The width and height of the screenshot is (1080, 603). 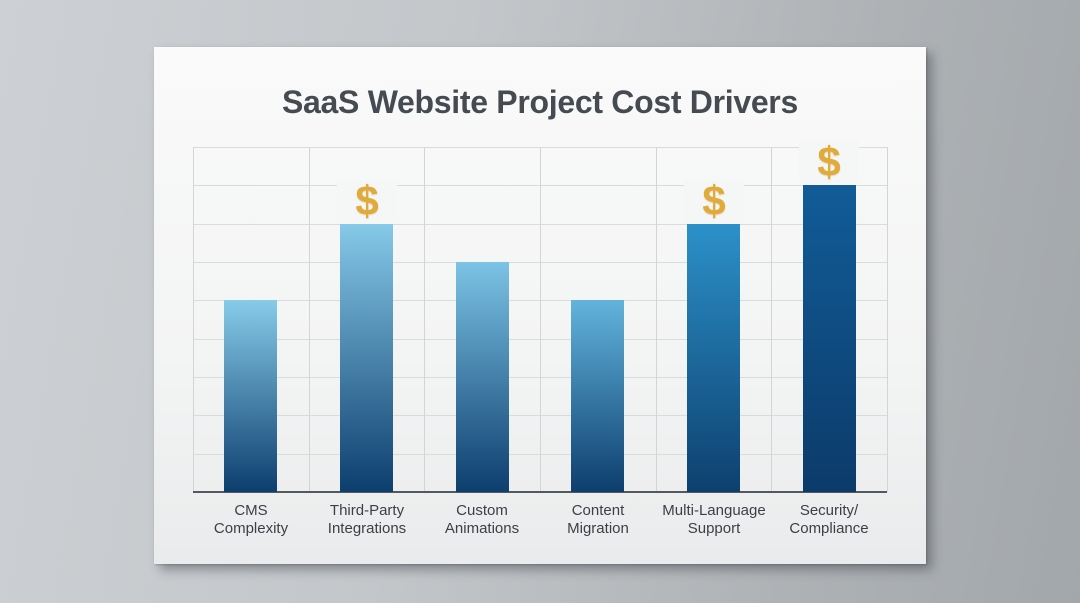 What do you see at coordinates (251, 528) in the screenshot?
I see `x-axis-label-line2: Complexity` at bounding box center [251, 528].